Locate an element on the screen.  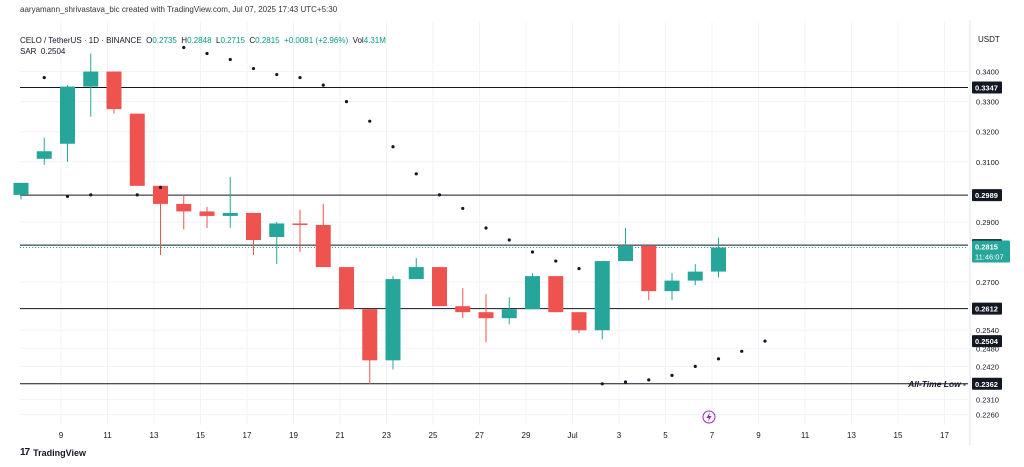
level-price-label: 0.2989 is located at coordinates (986, 195).